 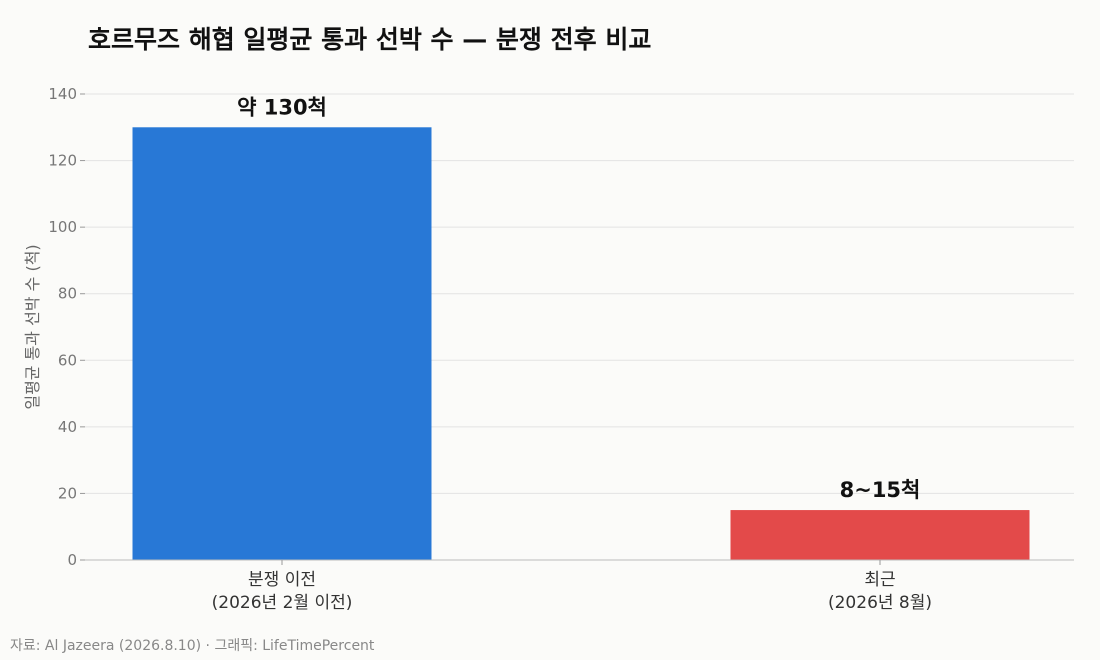 What do you see at coordinates (67, 360) in the screenshot?
I see `y-tick-label: 60` at bounding box center [67, 360].